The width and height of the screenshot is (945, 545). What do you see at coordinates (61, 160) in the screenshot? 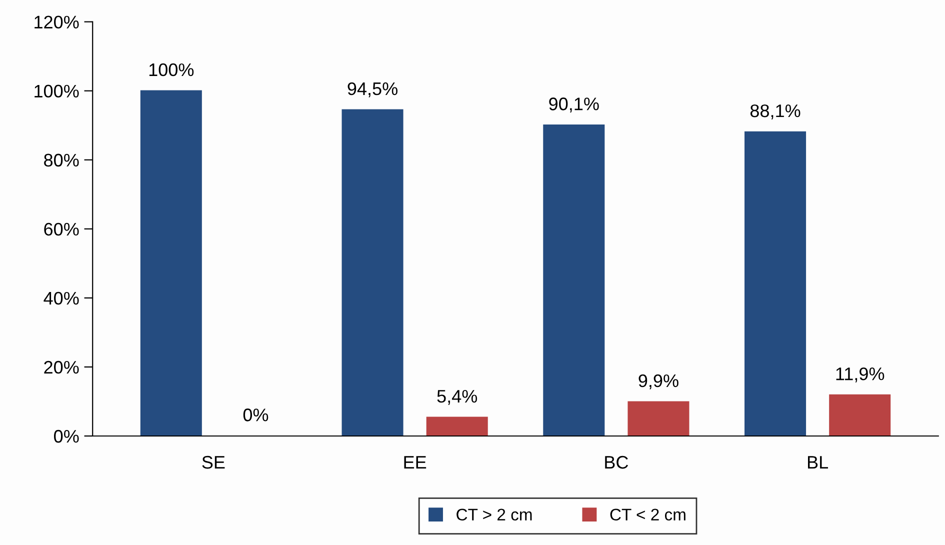
I see `y-tick-label: 80%` at bounding box center [61, 160].